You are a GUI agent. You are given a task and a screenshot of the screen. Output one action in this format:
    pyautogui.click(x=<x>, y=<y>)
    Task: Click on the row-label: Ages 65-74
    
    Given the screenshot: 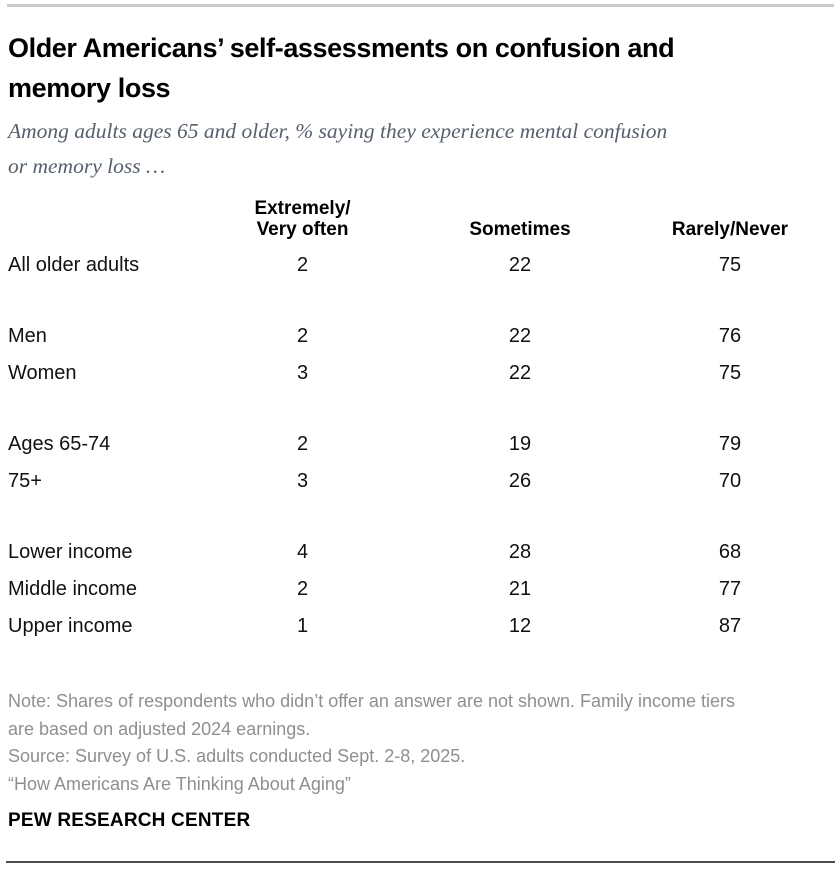 What is the action you would take?
    pyautogui.click(x=59, y=444)
    